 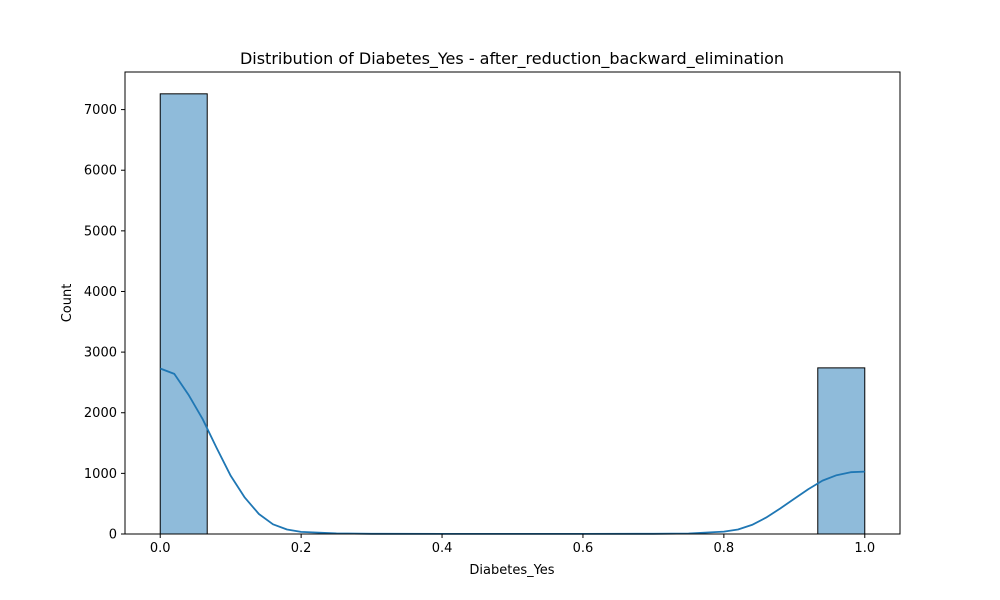 I want to click on y-tick-label: 4000, so click(x=100, y=292).